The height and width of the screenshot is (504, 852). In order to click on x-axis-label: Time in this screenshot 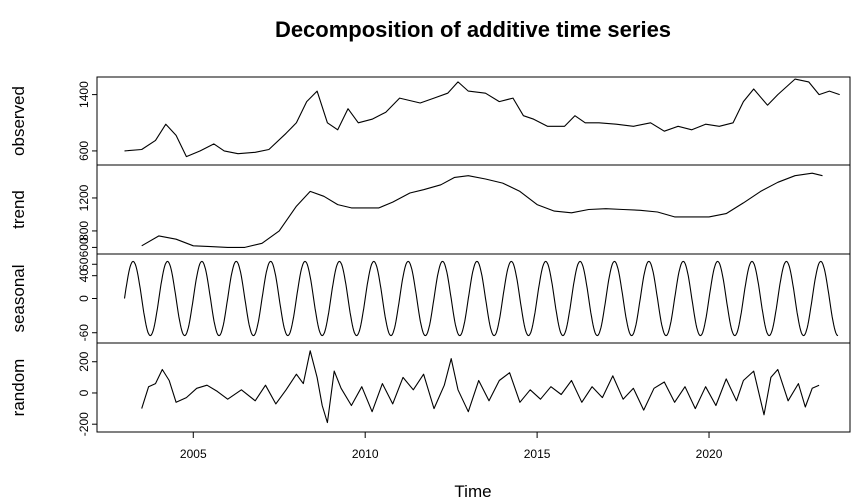, I will do `click(472, 491)`.